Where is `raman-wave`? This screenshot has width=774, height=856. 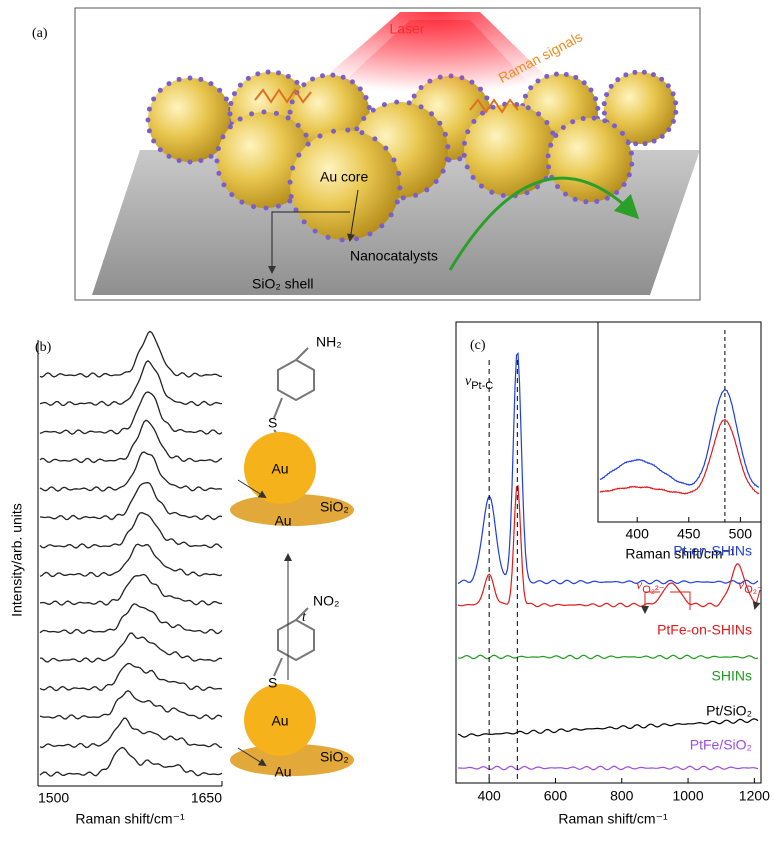
raman-wave is located at coordinates (494, 106).